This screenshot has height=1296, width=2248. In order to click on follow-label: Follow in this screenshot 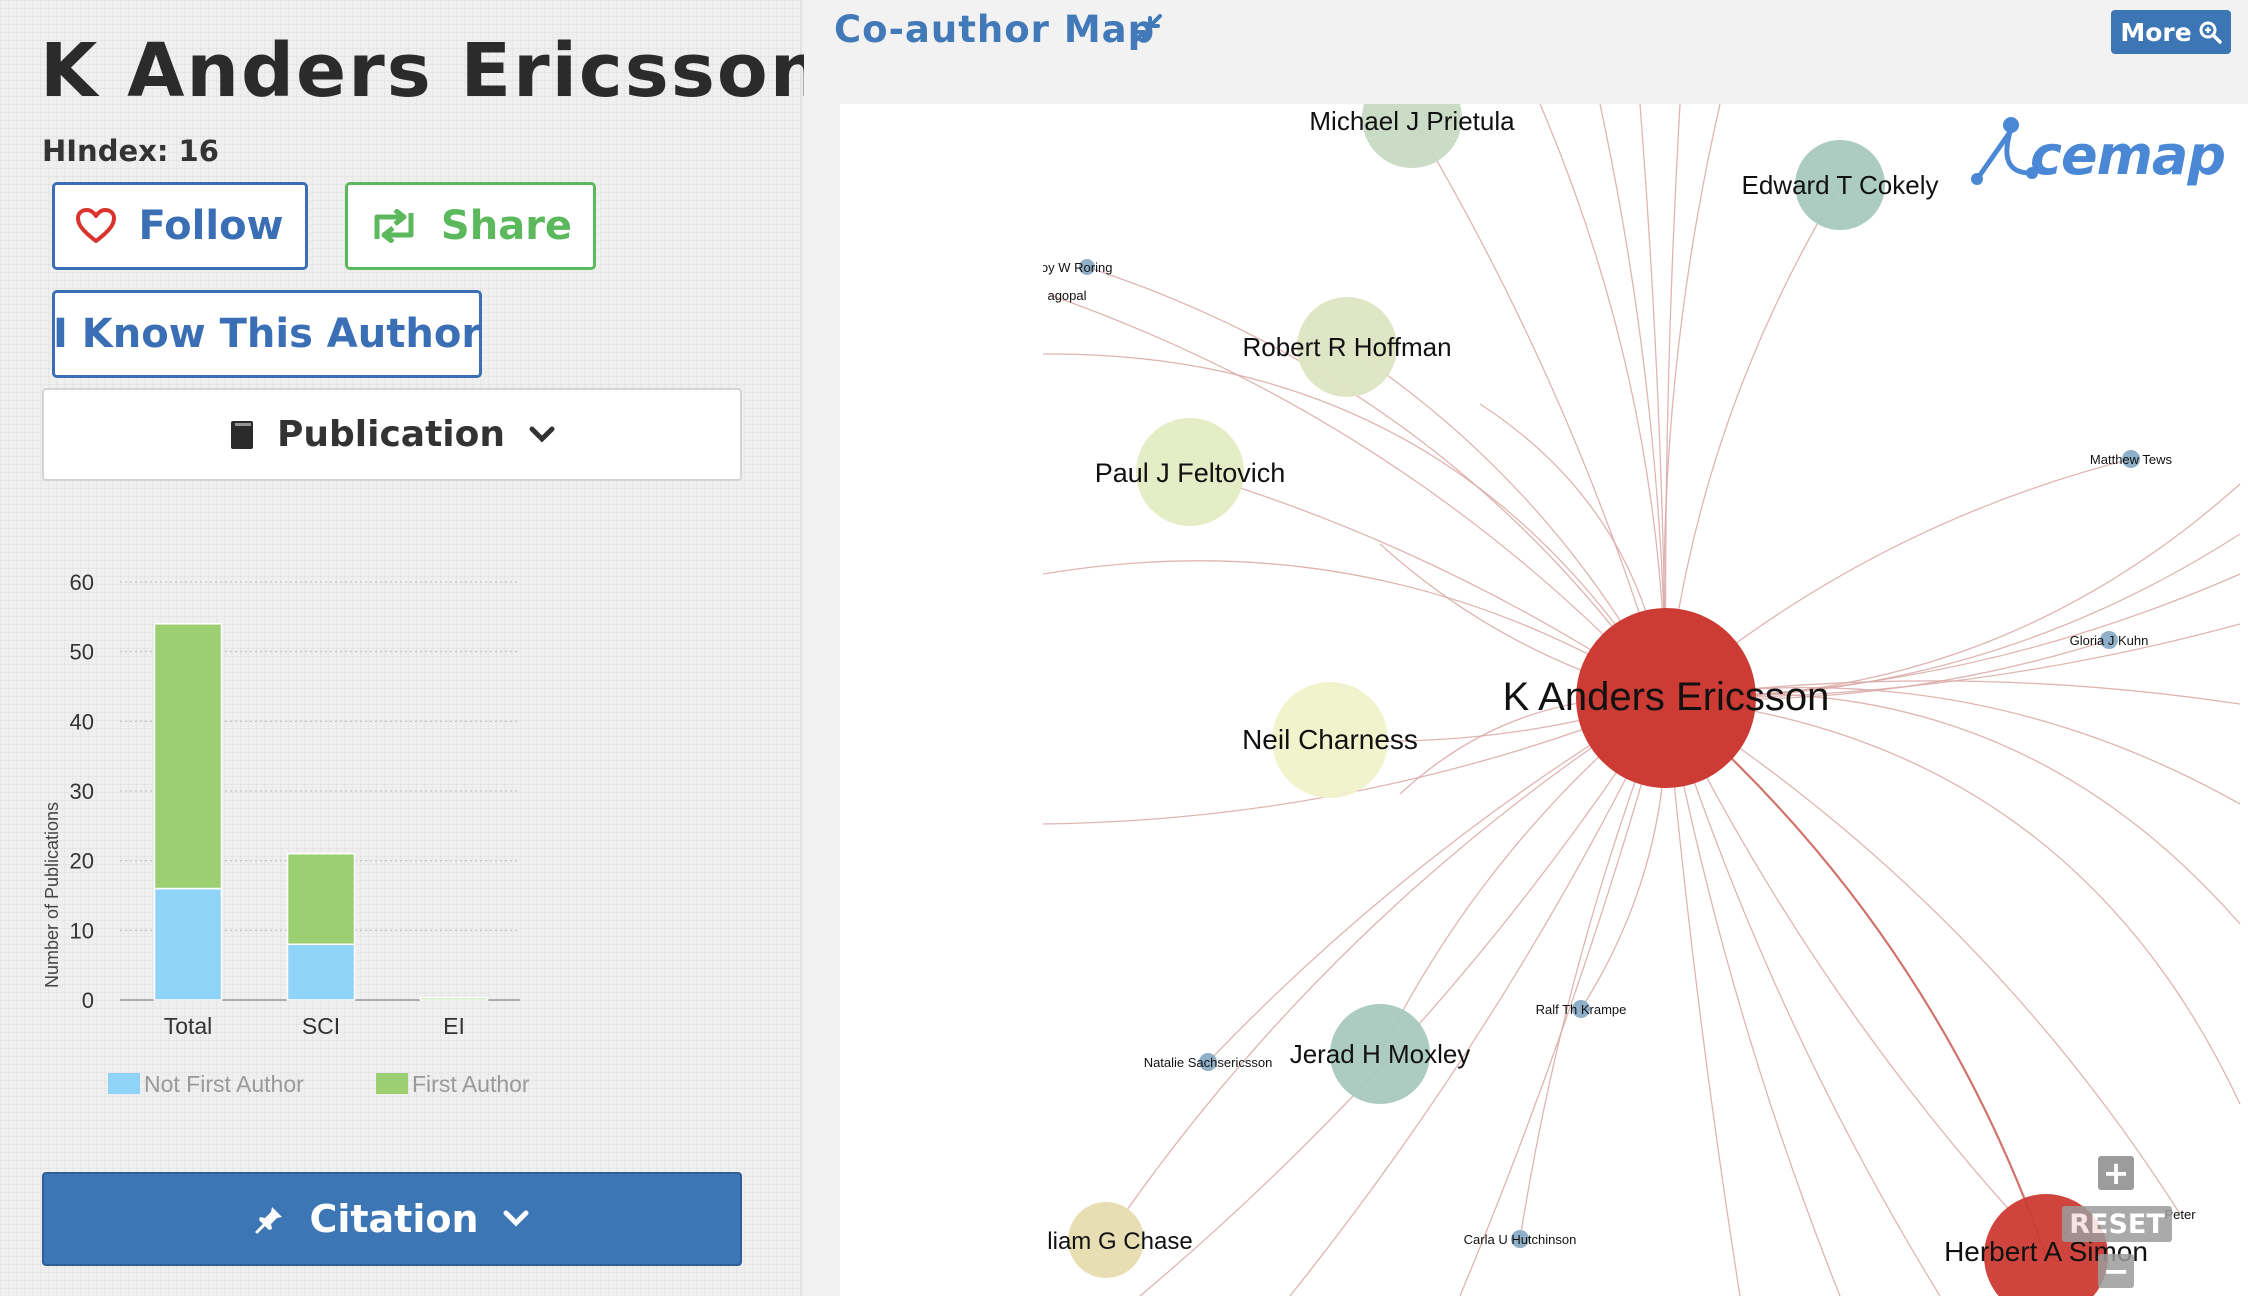, I will do `click(211, 226)`.